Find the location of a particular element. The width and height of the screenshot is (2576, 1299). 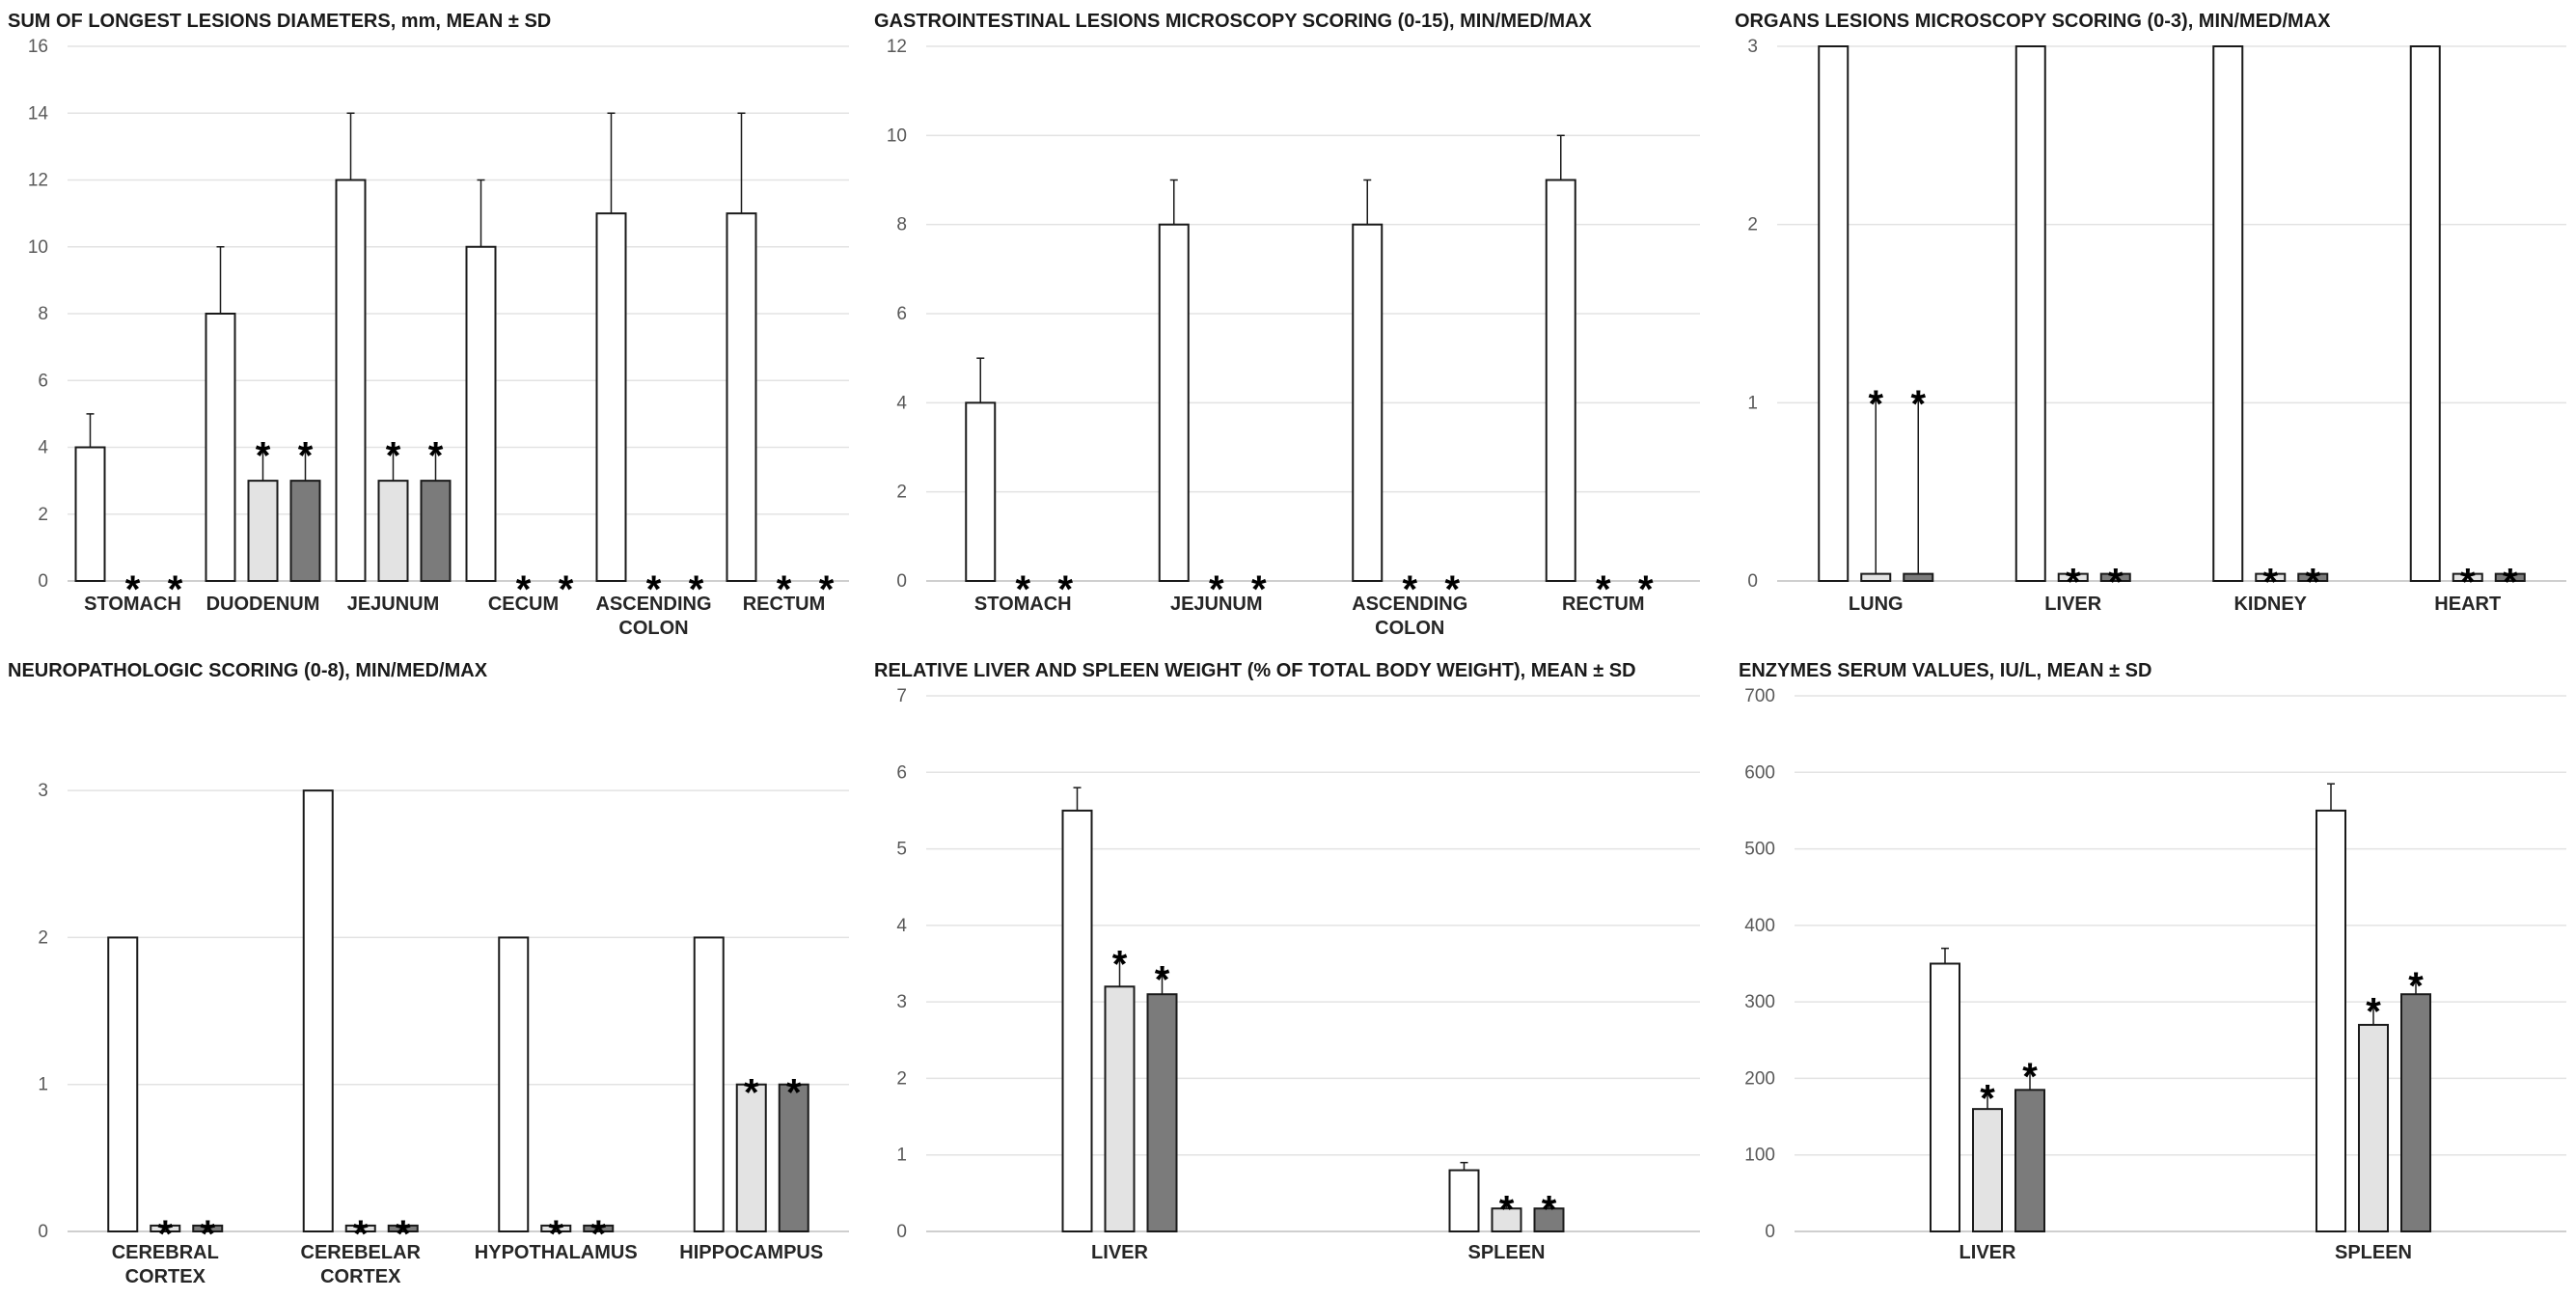

y-tick-label: 200 is located at coordinates (1760, 1078).